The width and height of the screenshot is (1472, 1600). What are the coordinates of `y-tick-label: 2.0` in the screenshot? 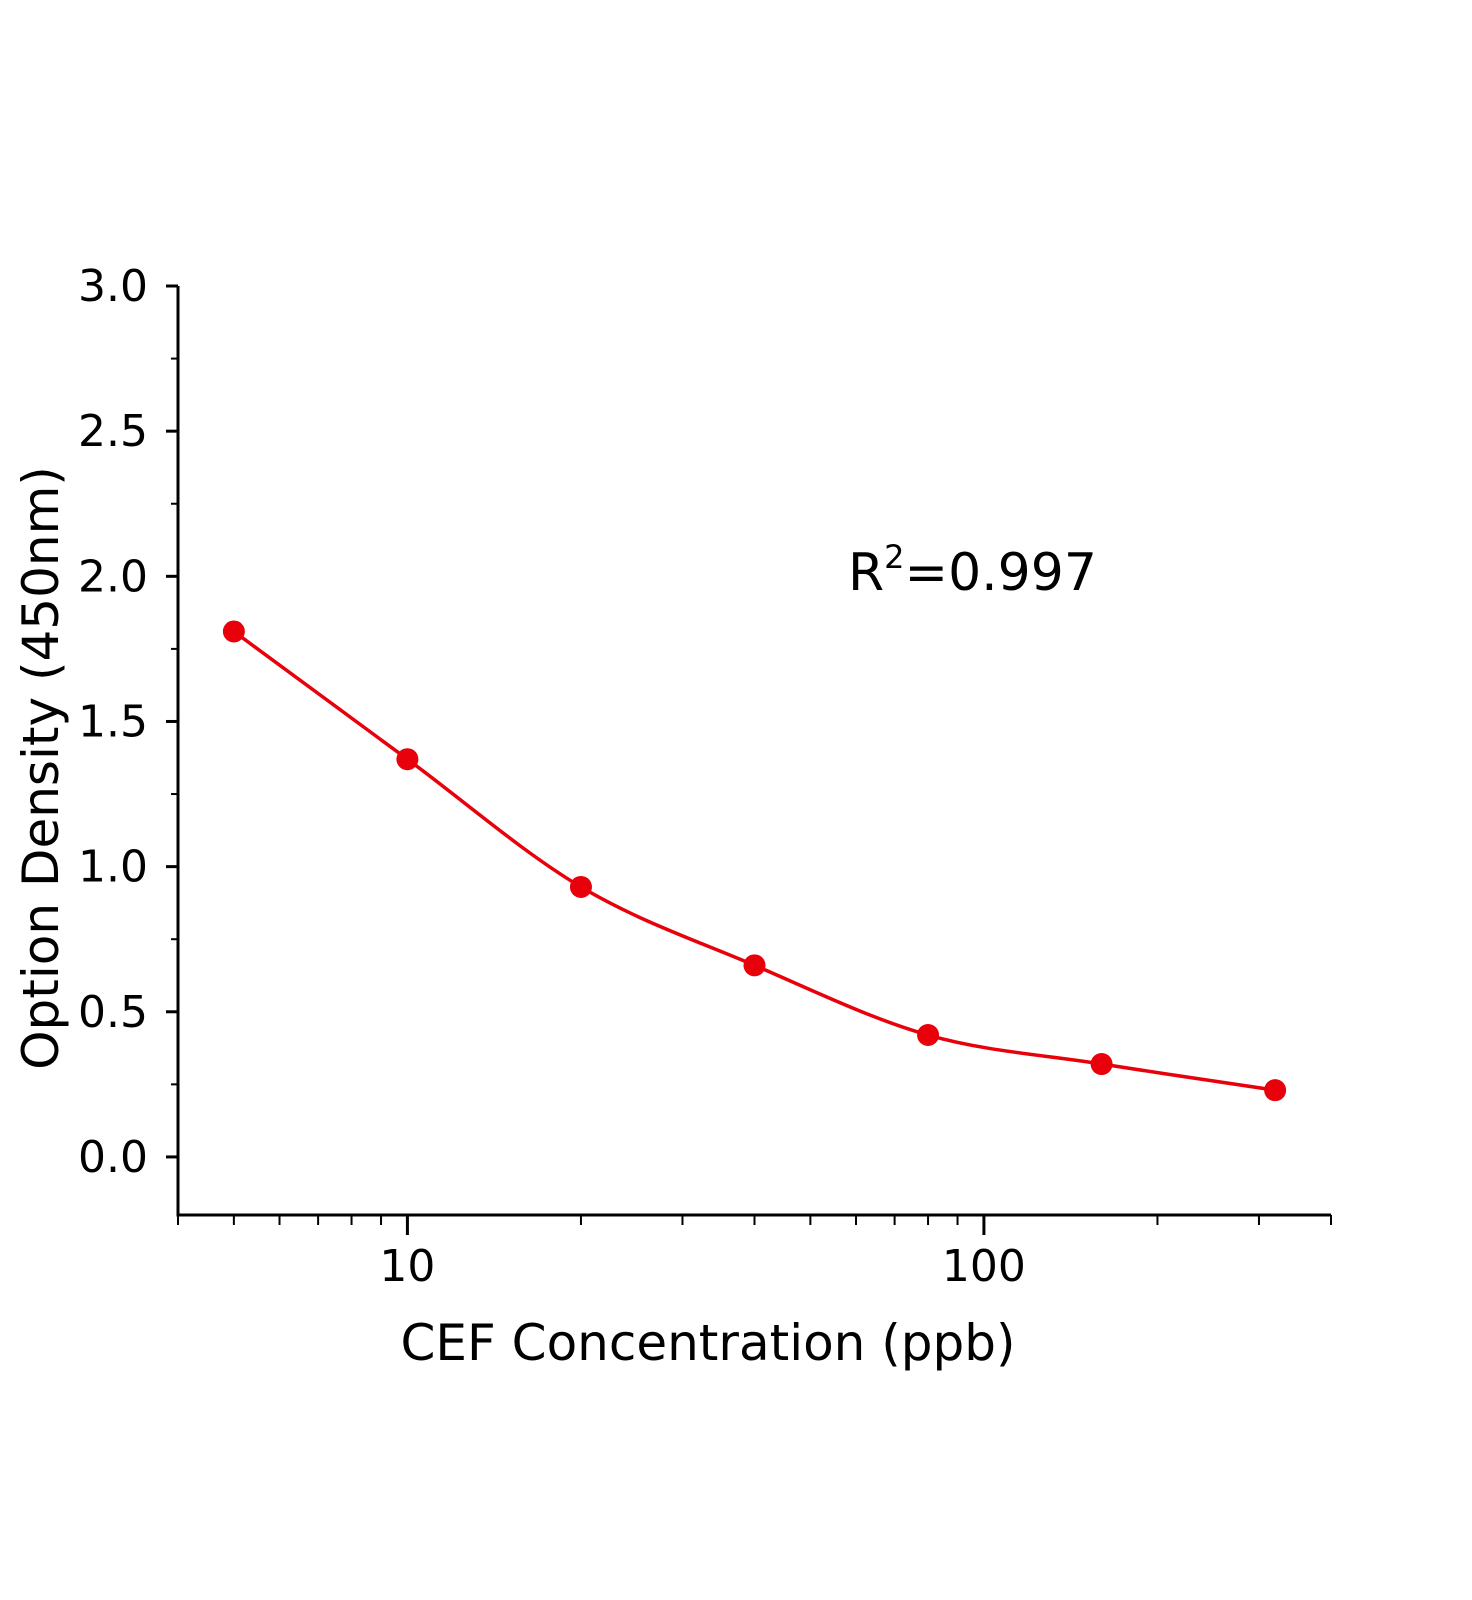 It's located at (113, 576).